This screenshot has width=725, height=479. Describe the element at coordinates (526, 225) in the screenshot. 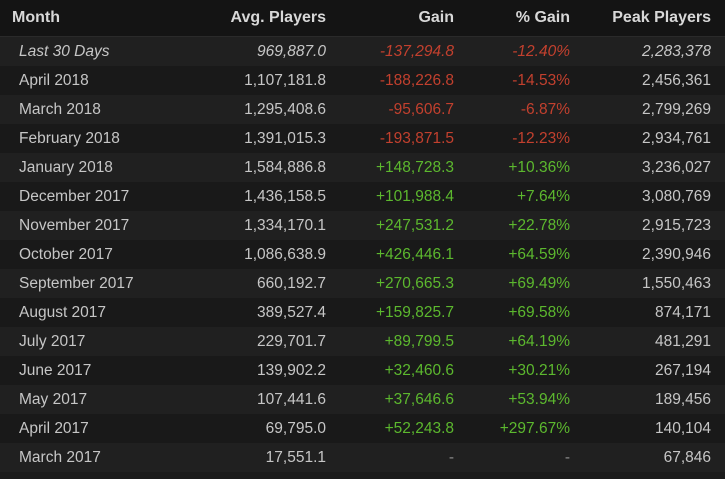

I see `percent-gain-cell: +22.78%` at that location.